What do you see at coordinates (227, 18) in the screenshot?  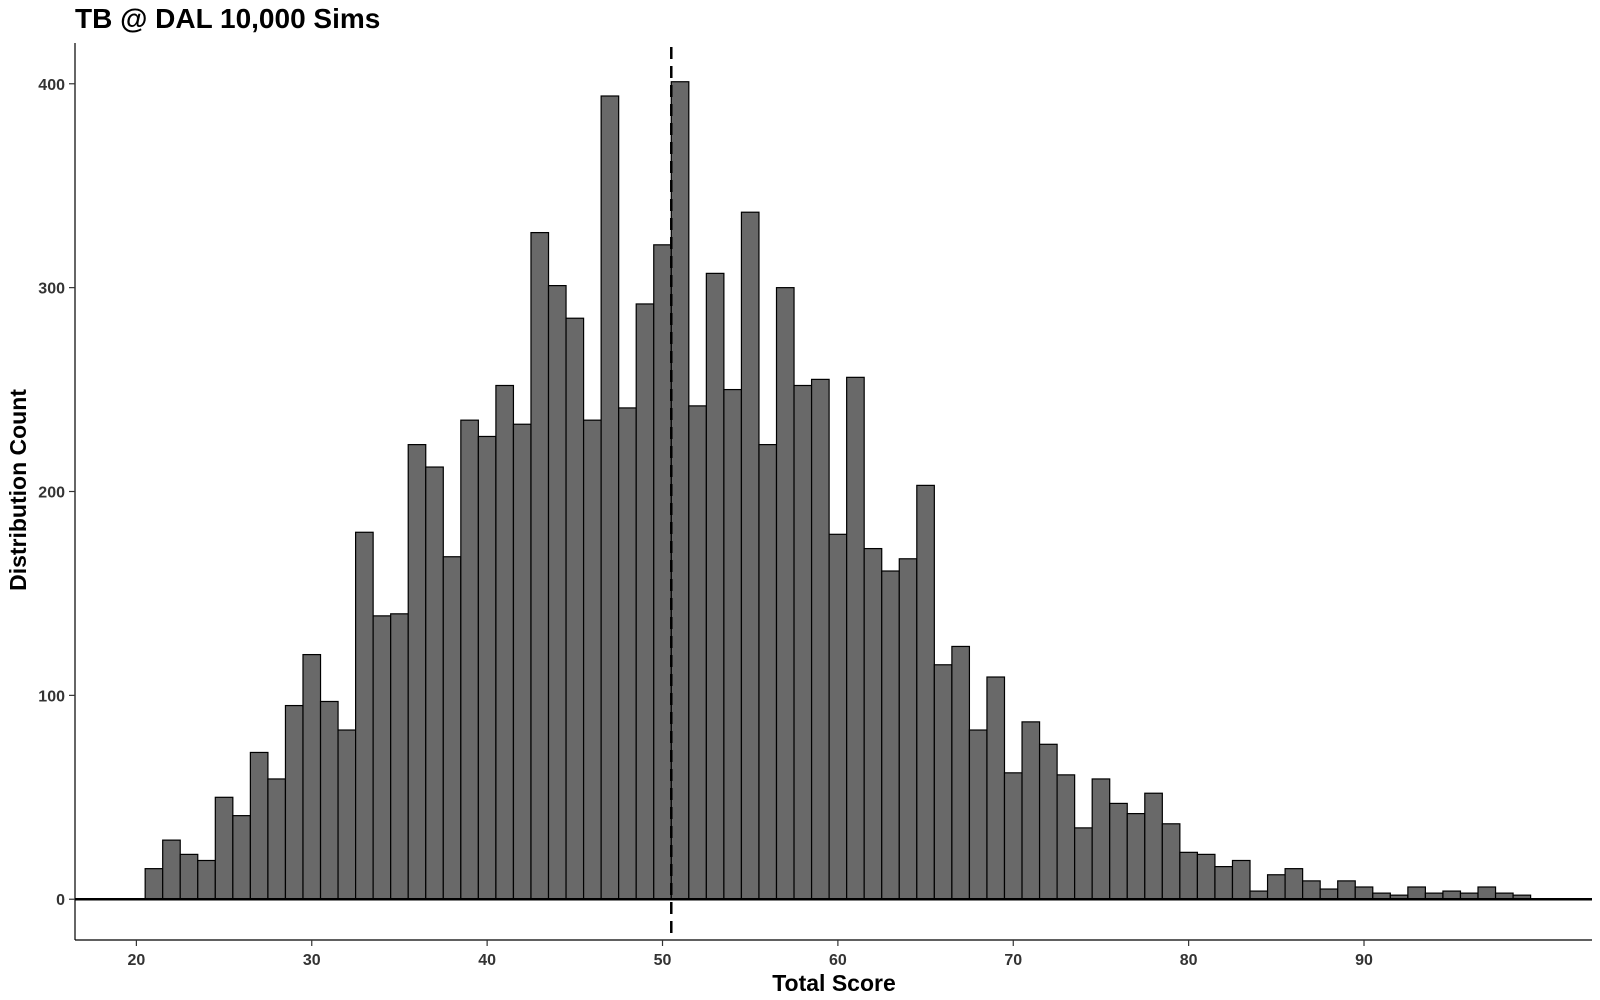 I see `chart-title: TB @ DAL 10,000 Sims` at bounding box center [227, 18].